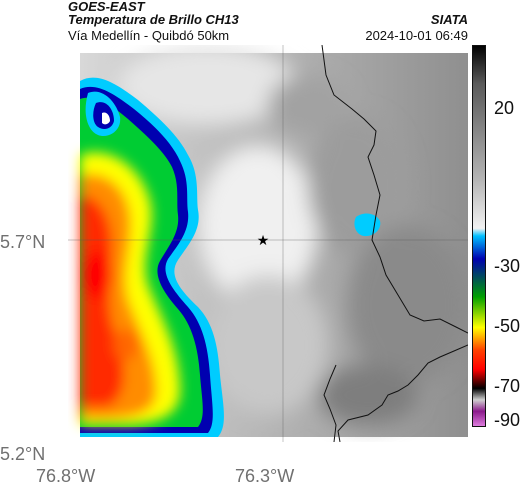 This screenshot has width=526, height=491. What do you see at coordinates (507, 266) in the screenshot?
I see `colorbar-tick-minus30: -30` at bounding box center [507, 266].